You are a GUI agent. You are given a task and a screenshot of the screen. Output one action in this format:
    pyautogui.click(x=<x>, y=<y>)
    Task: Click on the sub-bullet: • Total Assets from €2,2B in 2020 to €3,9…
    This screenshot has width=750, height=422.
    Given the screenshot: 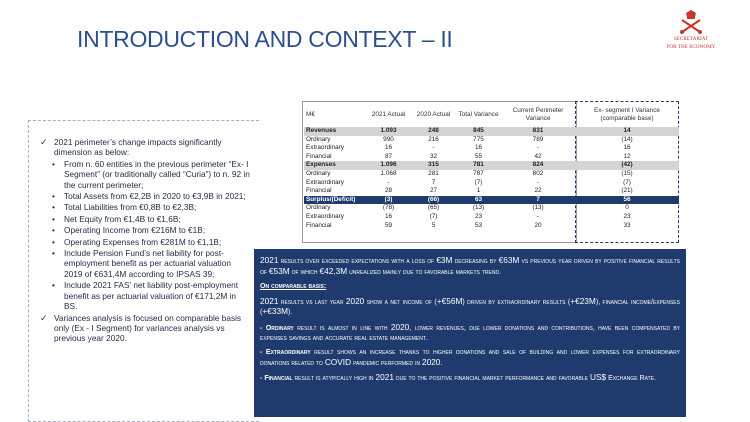 What is the action you would take?
    pyautogui.click(x=149, y=196)
    